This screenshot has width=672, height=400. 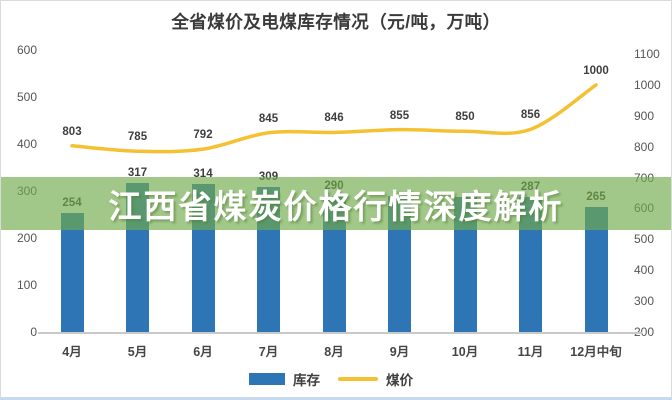 I want to click on left-axis-tick: 500, so click(x=26, y=97).